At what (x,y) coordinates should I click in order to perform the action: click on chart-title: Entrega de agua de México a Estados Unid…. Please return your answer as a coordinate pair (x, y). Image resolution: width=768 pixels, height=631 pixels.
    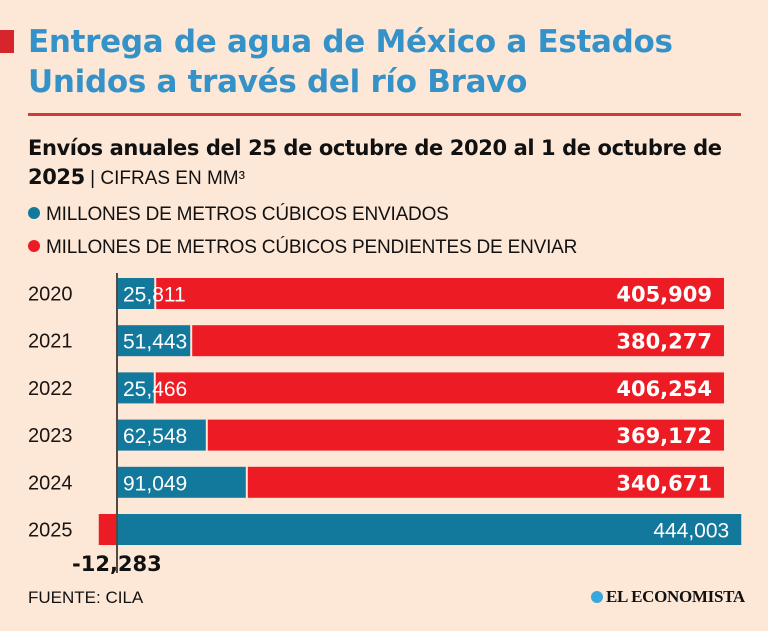
    Looking at the image, I should click on (350, 62).